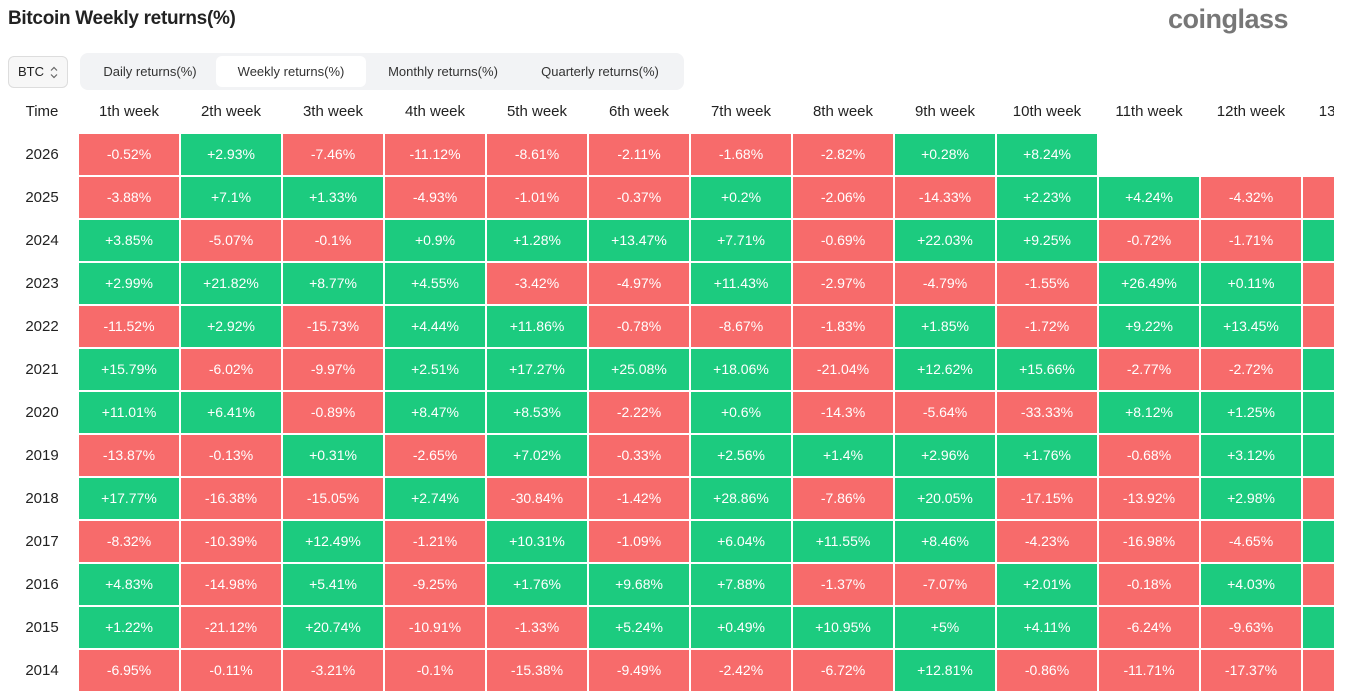 Image resolution: width=1348 pixels, height=694 pixels. What do you see at coordinates (435, 240) in the screenshot?
I see `return-cell: +0.9%` at bounding box center [435, 240].